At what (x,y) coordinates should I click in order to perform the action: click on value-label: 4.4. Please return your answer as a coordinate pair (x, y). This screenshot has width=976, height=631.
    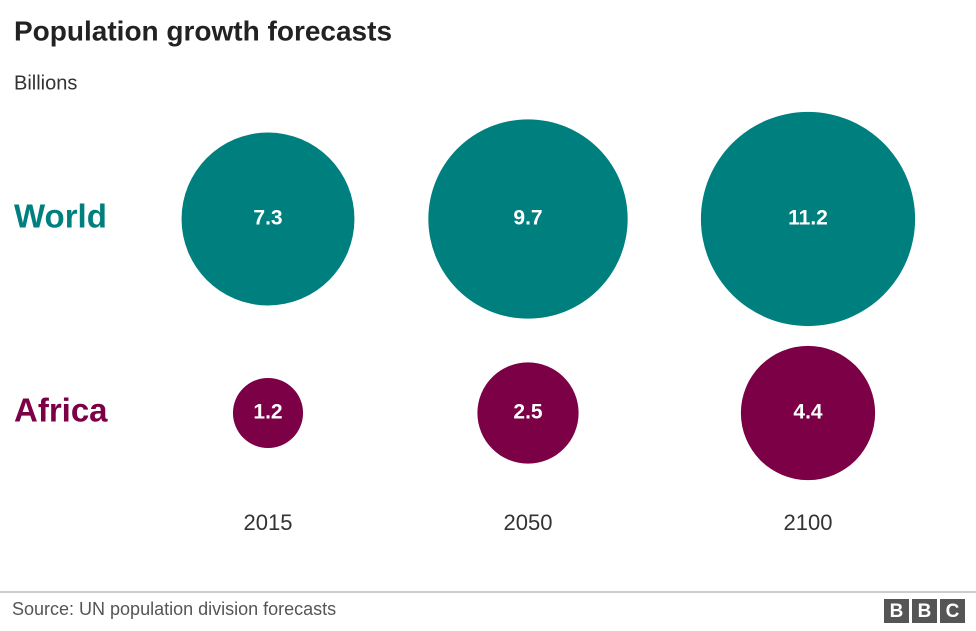
    Looking at the image, I should click on (808, 412).